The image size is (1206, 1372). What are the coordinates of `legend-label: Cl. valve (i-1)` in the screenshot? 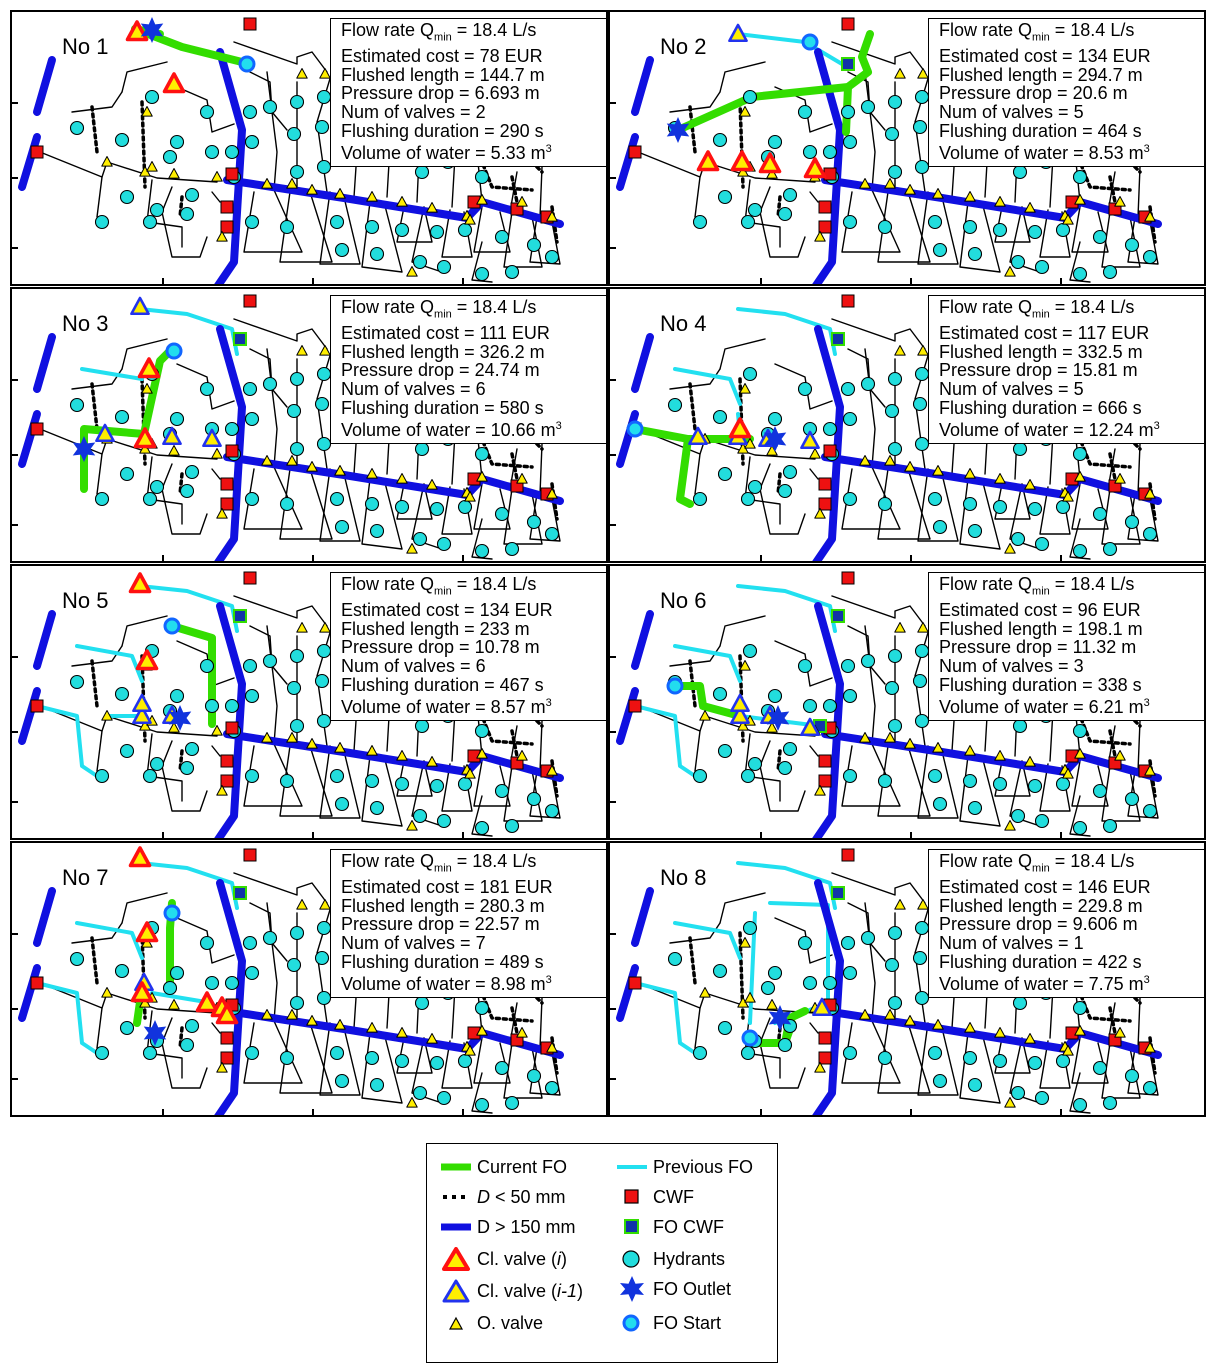 It's located at (530, 1290).